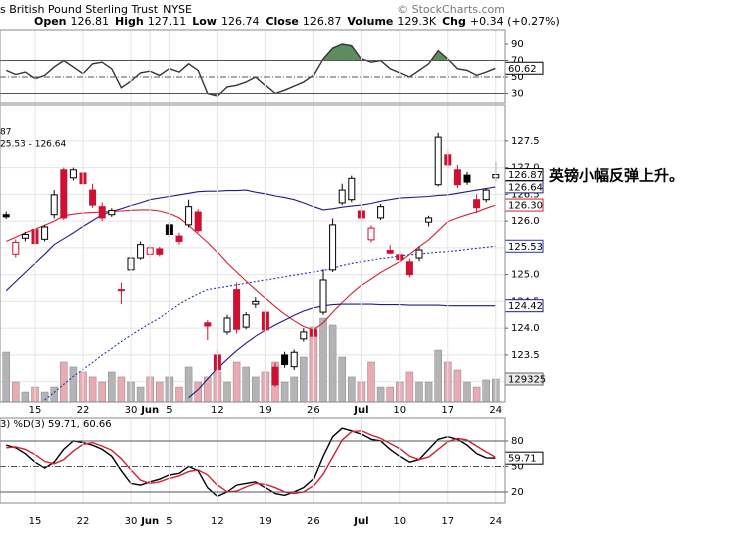 This screenshot has height=536, width=748. I want to click on indicator-end-label: 59.71, so click(522, 459).